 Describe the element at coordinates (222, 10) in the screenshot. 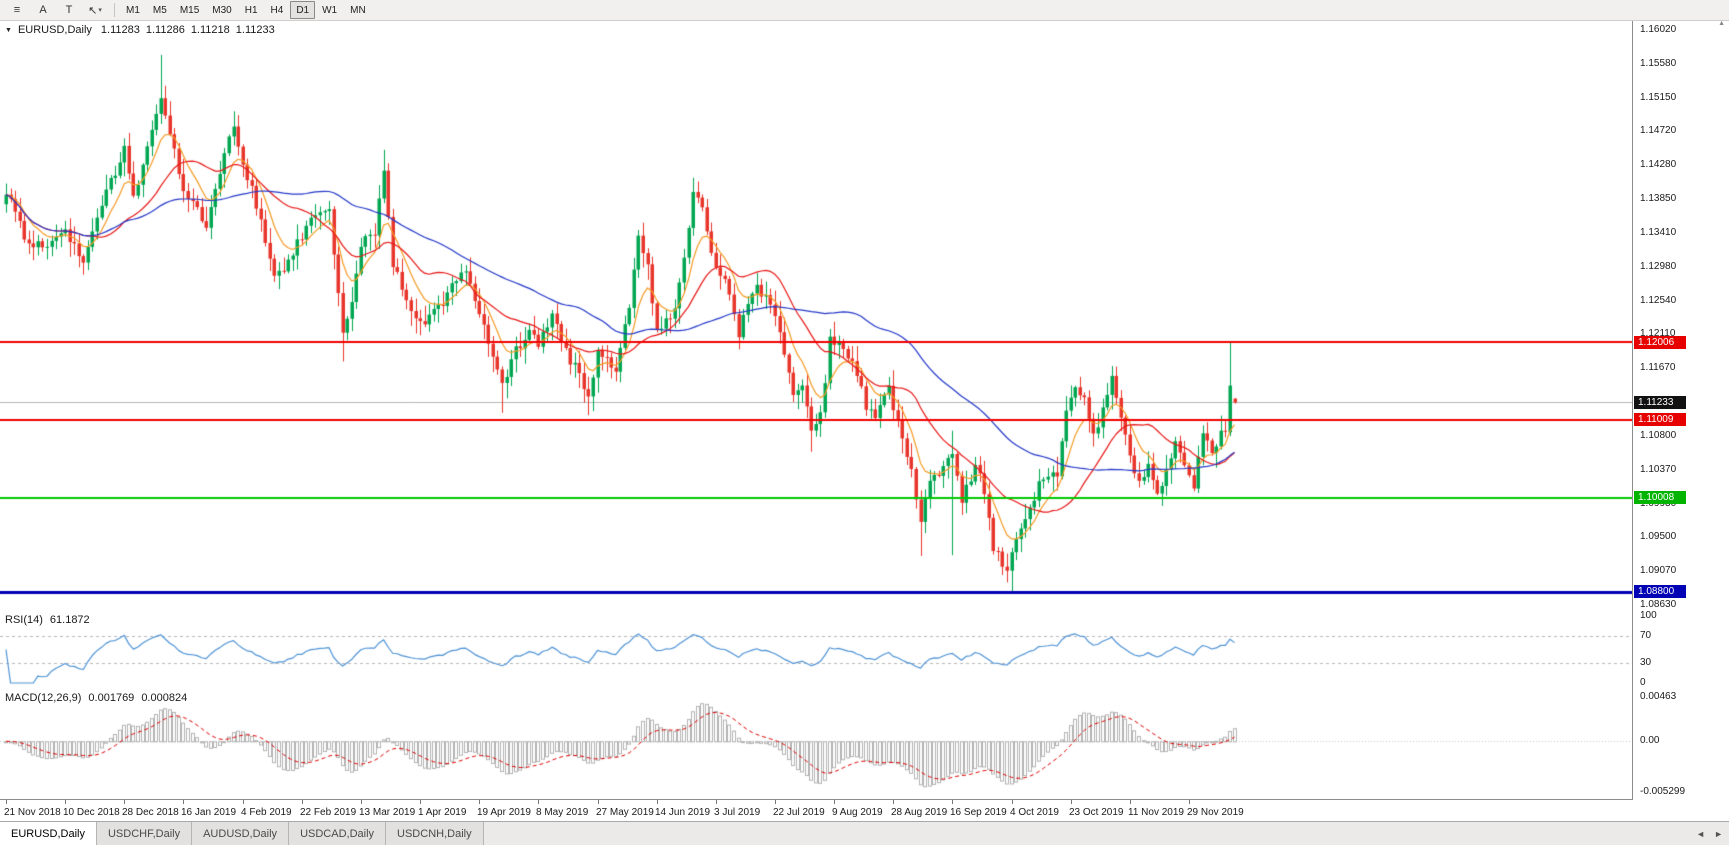

I see `timeframe-button-m30: M30` at that location.